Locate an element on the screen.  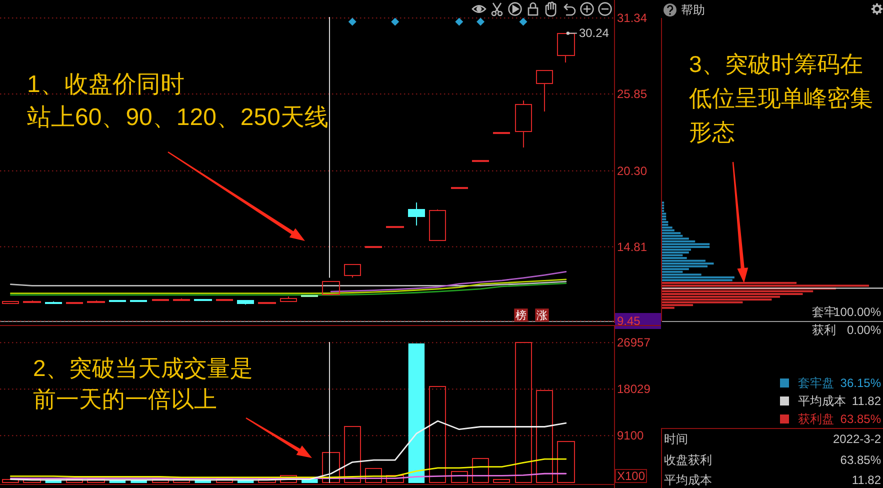
text: 获利 is located at coordinates (824, 330).